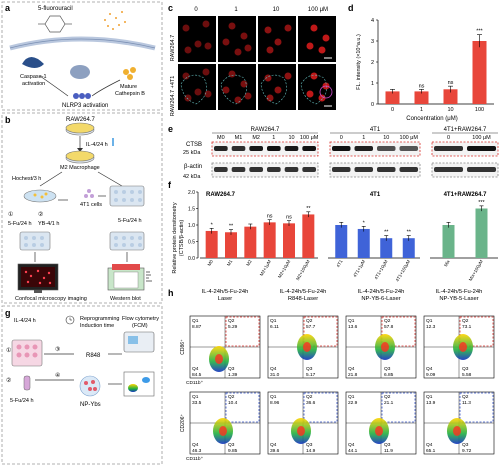 The height and width of the screenshot is (471, 500). What do you see at coordinates (22, 401) in the screenshot?
I see `g-fu-label: 5-Fu/24 h` at bounding box center [22, 401].